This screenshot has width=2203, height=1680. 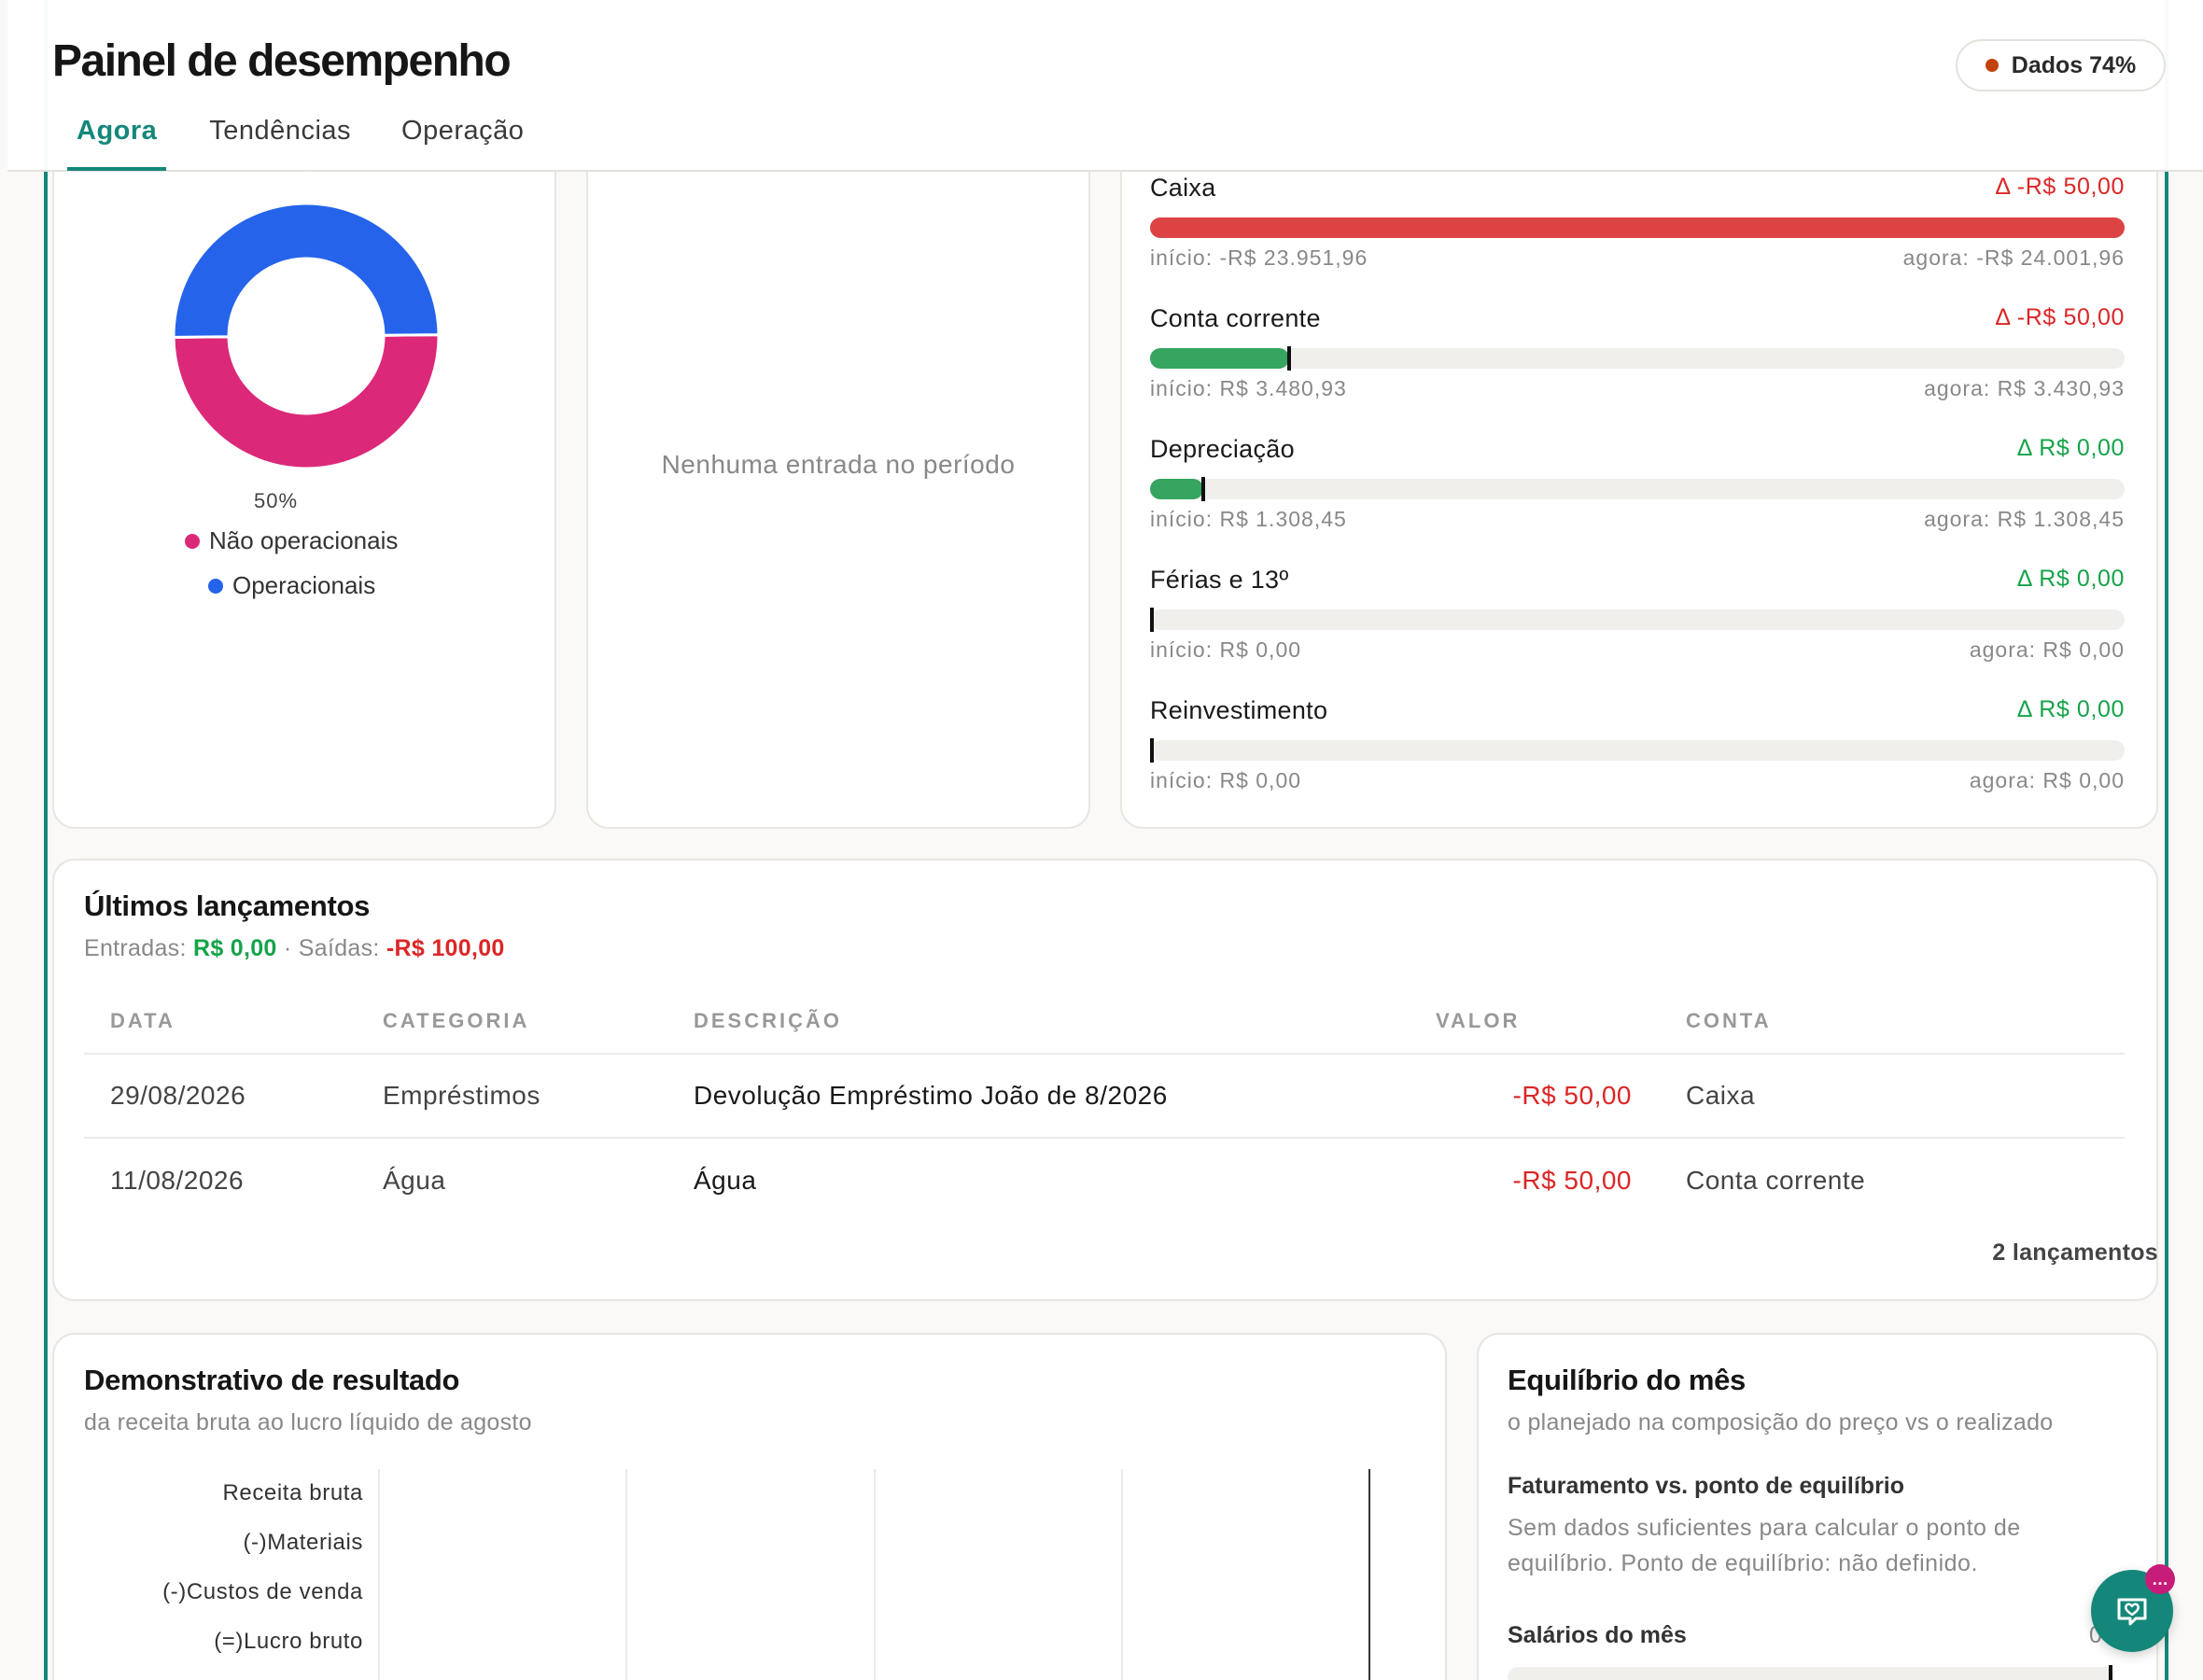 What do you see at coordinates (135, 948) in the screenshot?
I see `inflow-label: Entradas:` at bounding box center [135, 948].